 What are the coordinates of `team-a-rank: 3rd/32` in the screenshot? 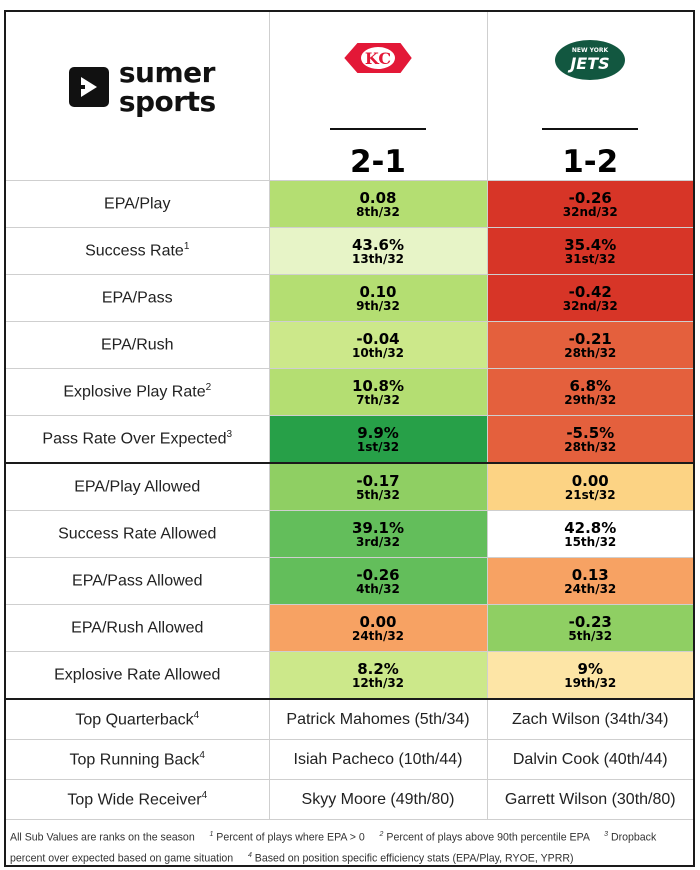 It's located at (378, 541).